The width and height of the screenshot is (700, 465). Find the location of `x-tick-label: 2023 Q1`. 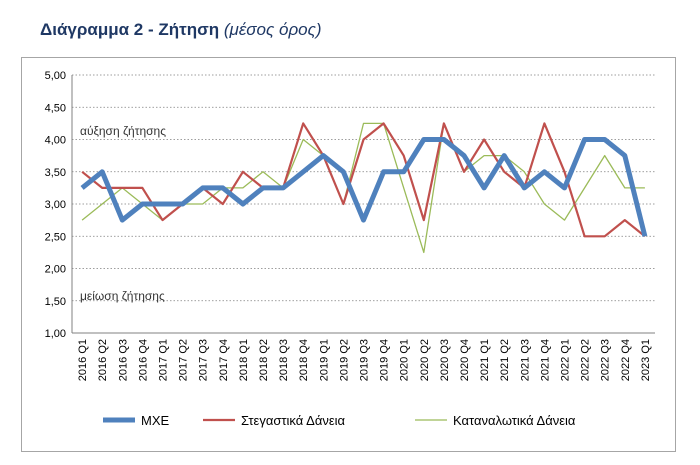

x-tick-label: 2023 Q1 is located at coordinates (646, 360).